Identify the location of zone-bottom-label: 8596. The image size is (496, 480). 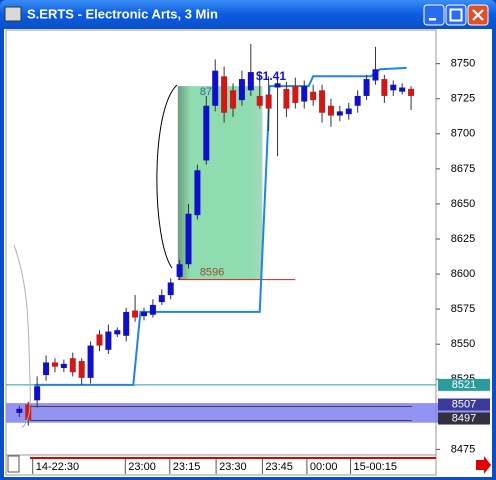
(212, 273).